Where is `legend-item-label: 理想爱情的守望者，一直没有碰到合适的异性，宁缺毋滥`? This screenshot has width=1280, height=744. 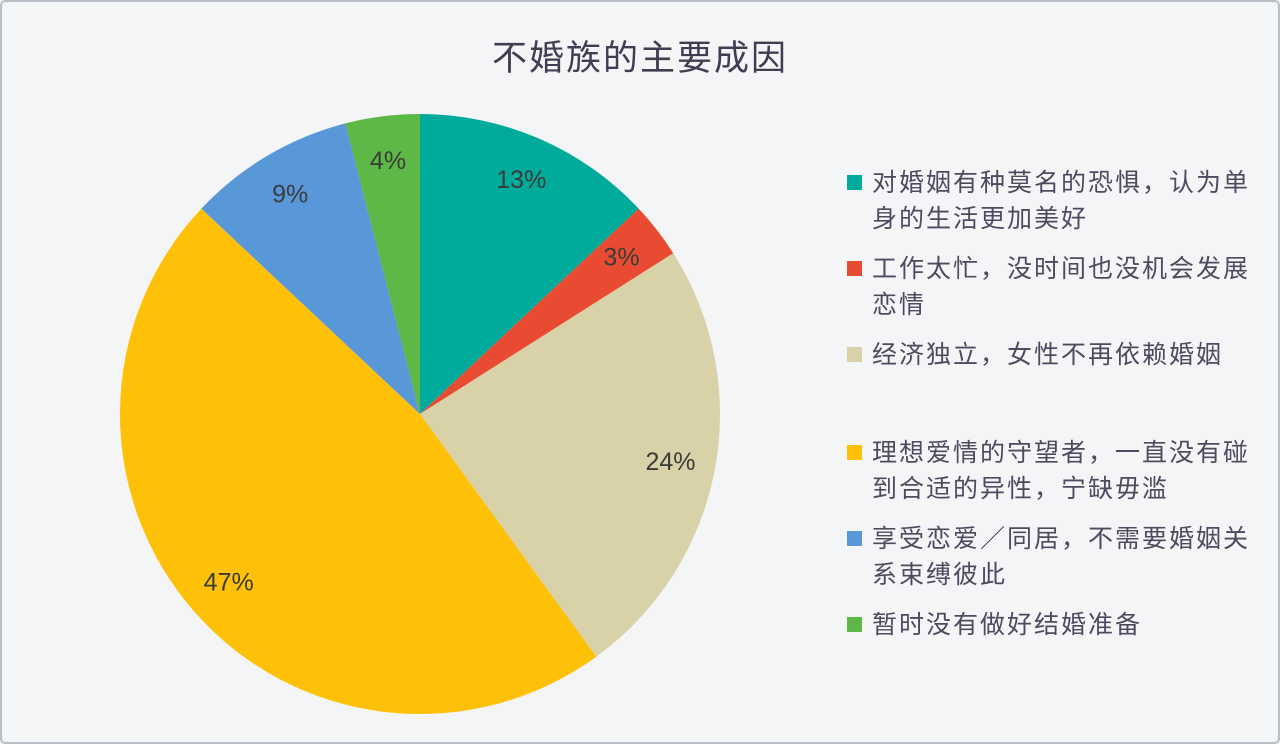 legend-item-label: 理想爱情的守望者，一直没有碰到合适的异性，宁缺毋滥 is located at coordinates (1061, 471).